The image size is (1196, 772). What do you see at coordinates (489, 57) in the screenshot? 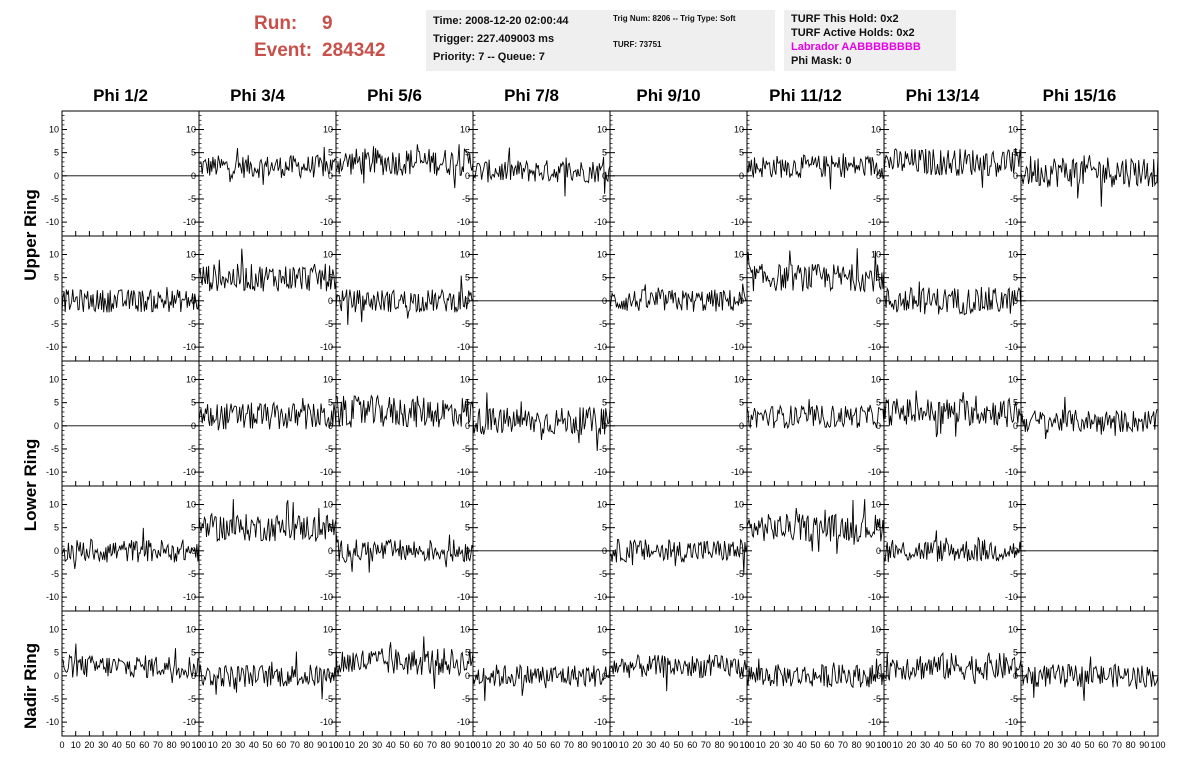
I see `priority-text: Priority: 7 -- Queue: 7` at bounding box center [489, 57].